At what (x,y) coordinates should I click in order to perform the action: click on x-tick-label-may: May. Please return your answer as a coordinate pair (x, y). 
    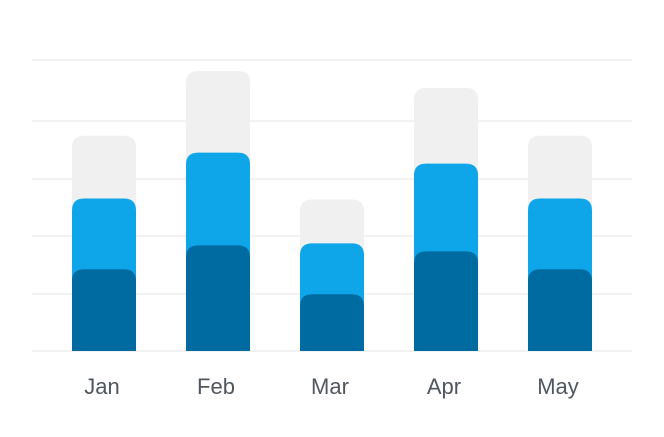
    Looking at the image, I should click on (558, 386).